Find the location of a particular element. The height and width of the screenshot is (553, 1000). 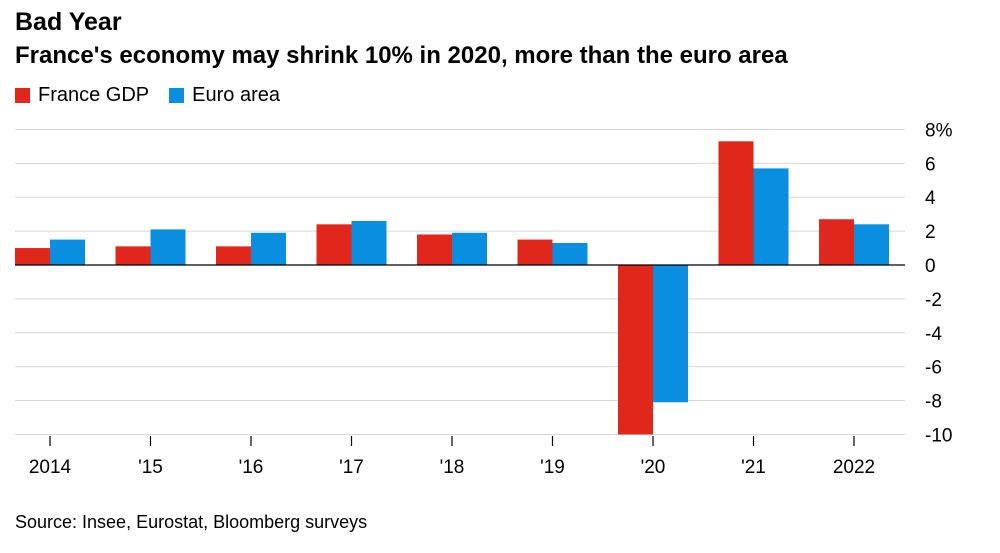

y-tick-label: -4 is located at coordinates (933, 334).